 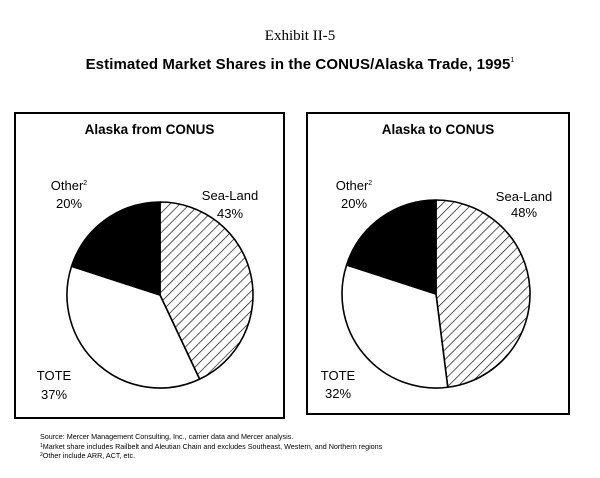 What do you see at coordinates (438, 129) in the screenshot?
I see `pie-title: Alaska to CONUS` at bounding box center [438, 129].